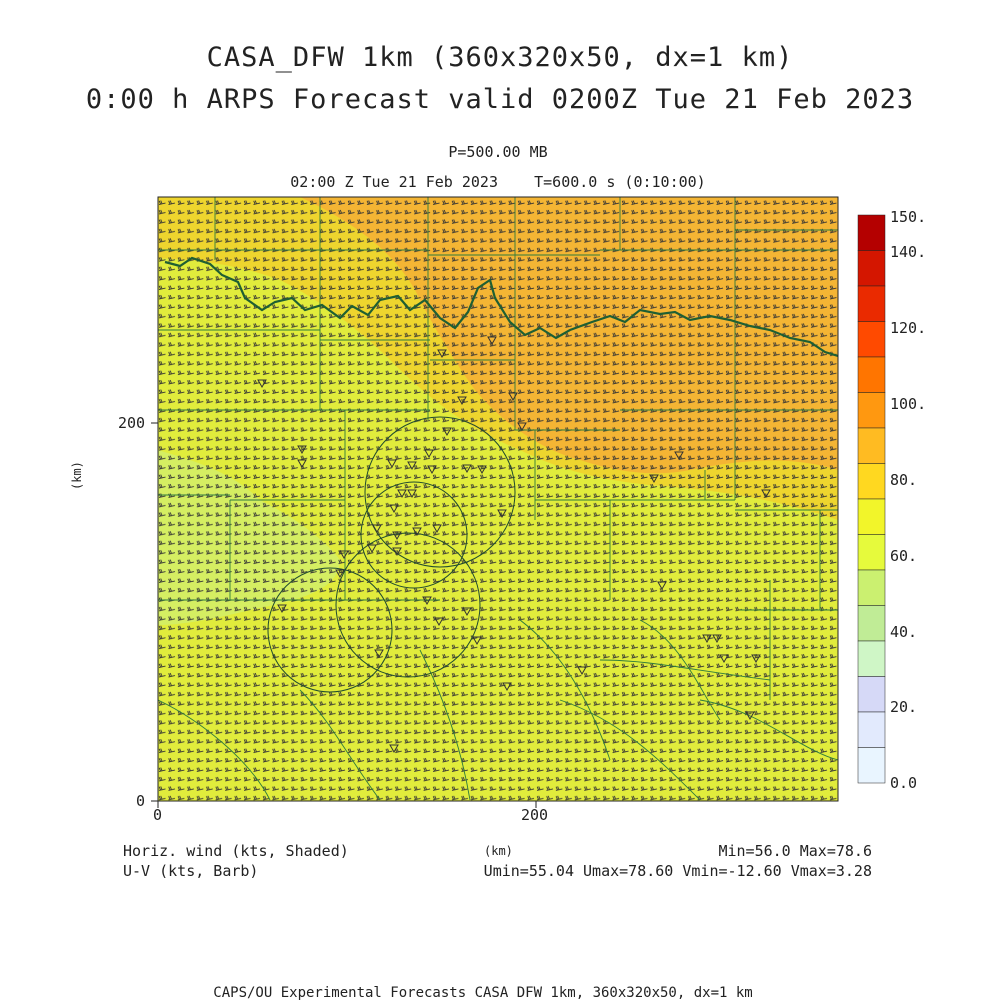 The height and width of the screenshot is (1001, 1000). I want to click on x-tick-label: 200, so click(535, 815).